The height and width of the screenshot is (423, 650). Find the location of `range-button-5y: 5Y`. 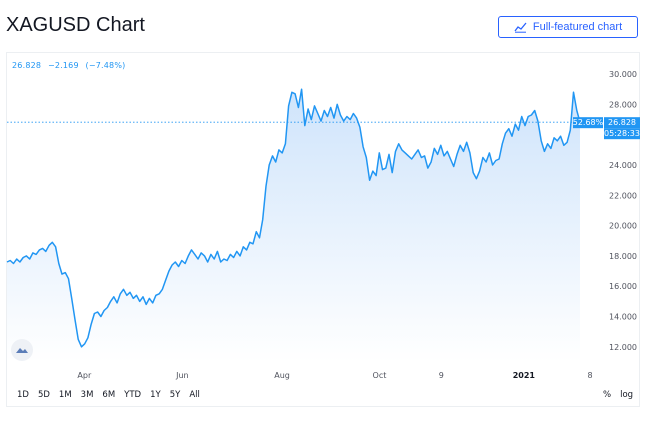

range-button-5y: 5Y is located at coordinates (175, 395).